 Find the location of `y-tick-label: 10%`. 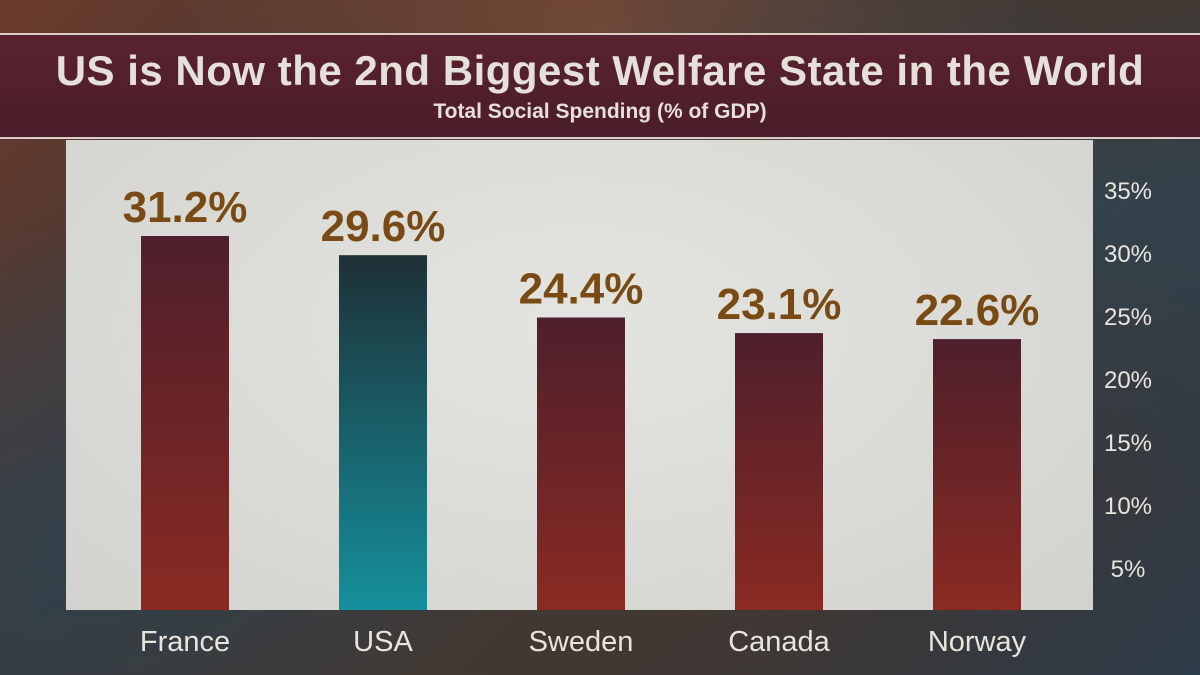

y-tick-label: 10% is located at coordinates (1128, 506).